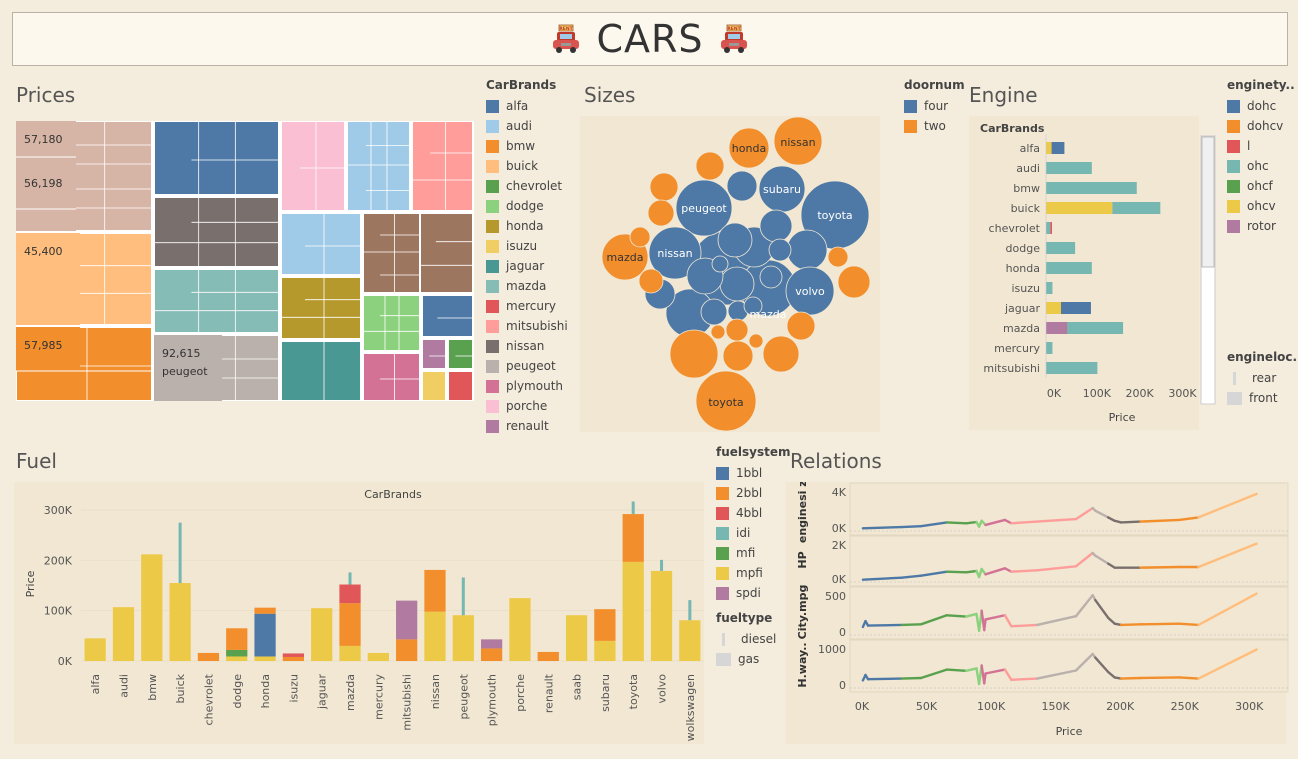 Image resolution: width=1298 pixels, height=759 pixels. Describe the element at coordinates (531, 146) in the screenshot. I see `legend-item: bmw` at that location.